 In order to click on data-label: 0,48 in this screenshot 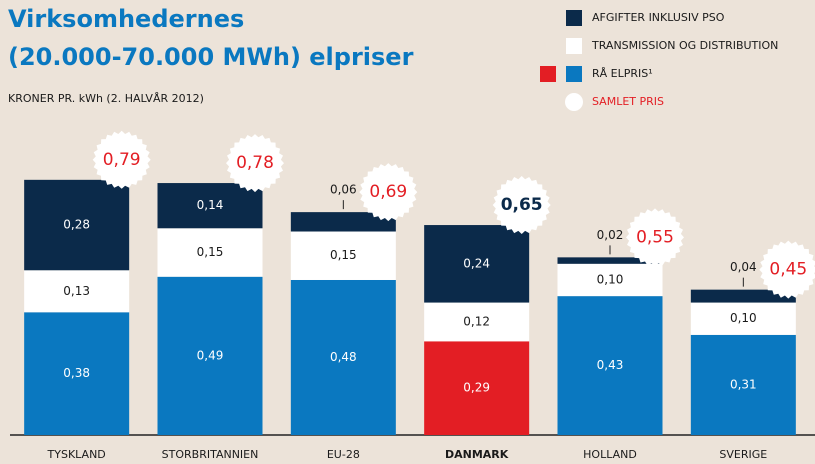, I will do `click(343, 357)`.